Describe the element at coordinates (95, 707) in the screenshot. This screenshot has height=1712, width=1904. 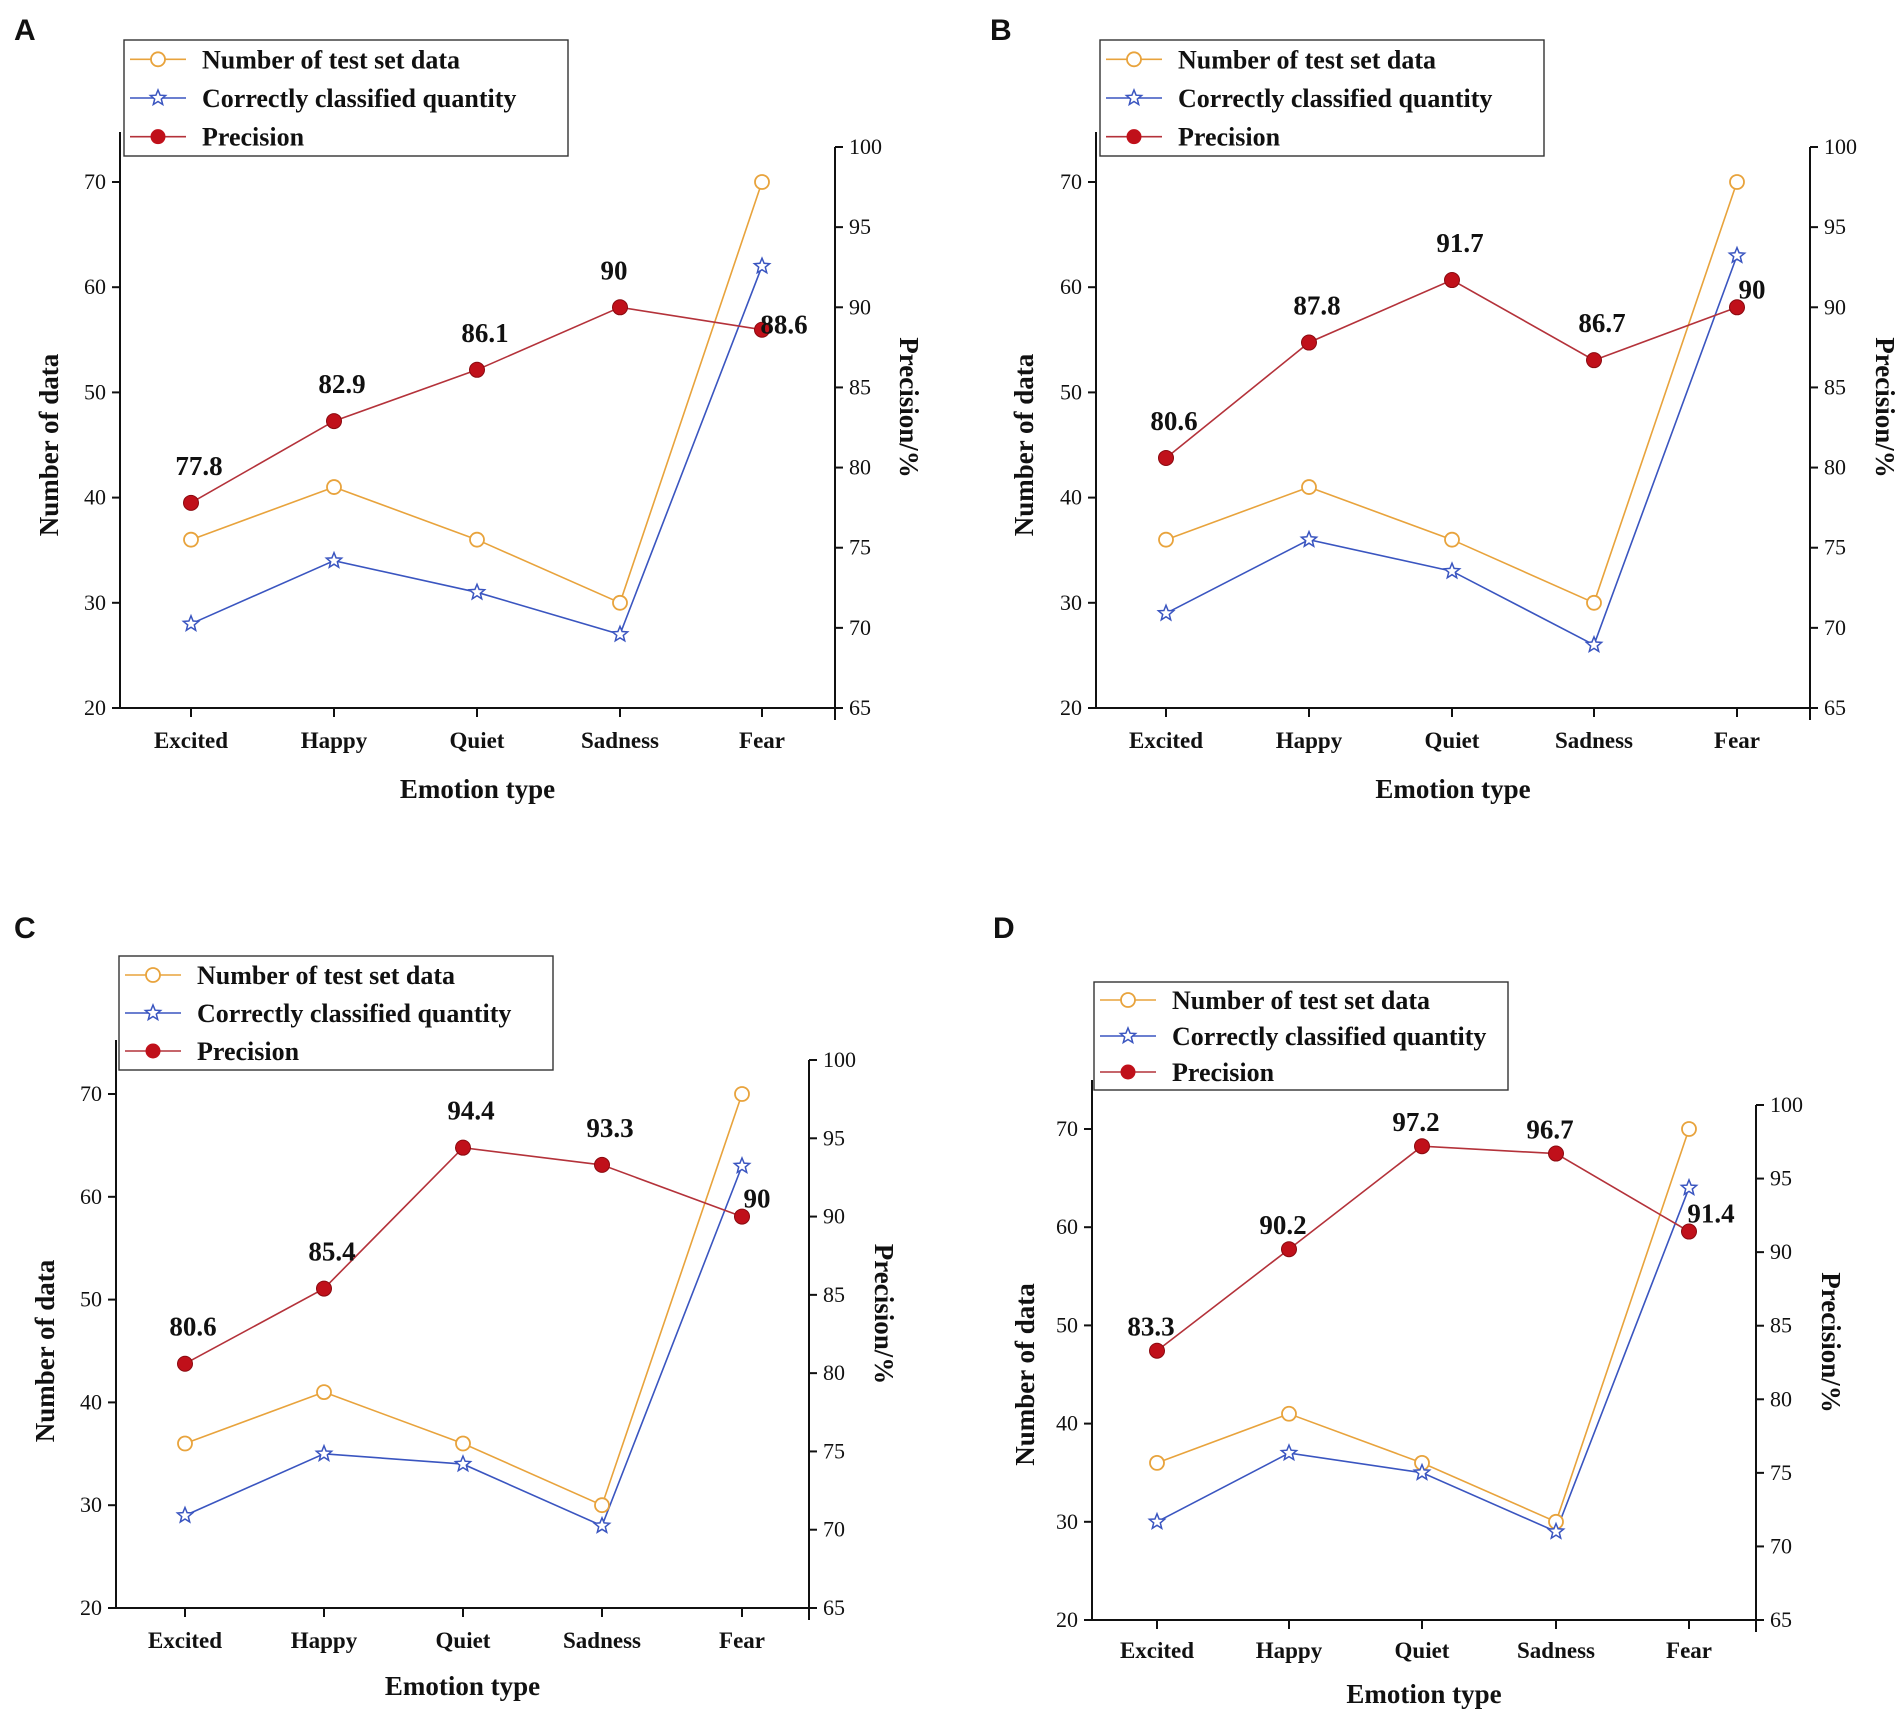
I see `y-tick-label: 20` at that location.